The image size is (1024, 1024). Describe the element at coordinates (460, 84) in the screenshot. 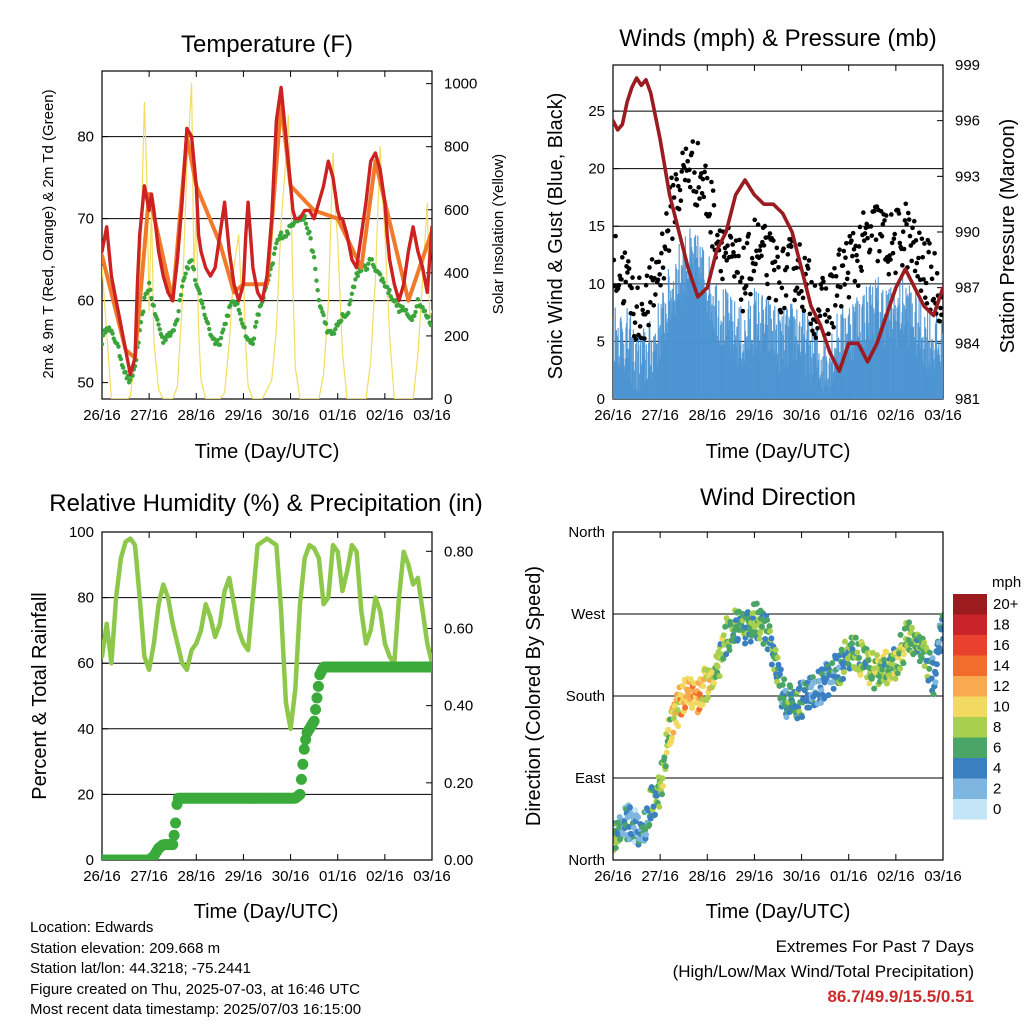

I see `temp-y2tick-label: 1000` at that location.